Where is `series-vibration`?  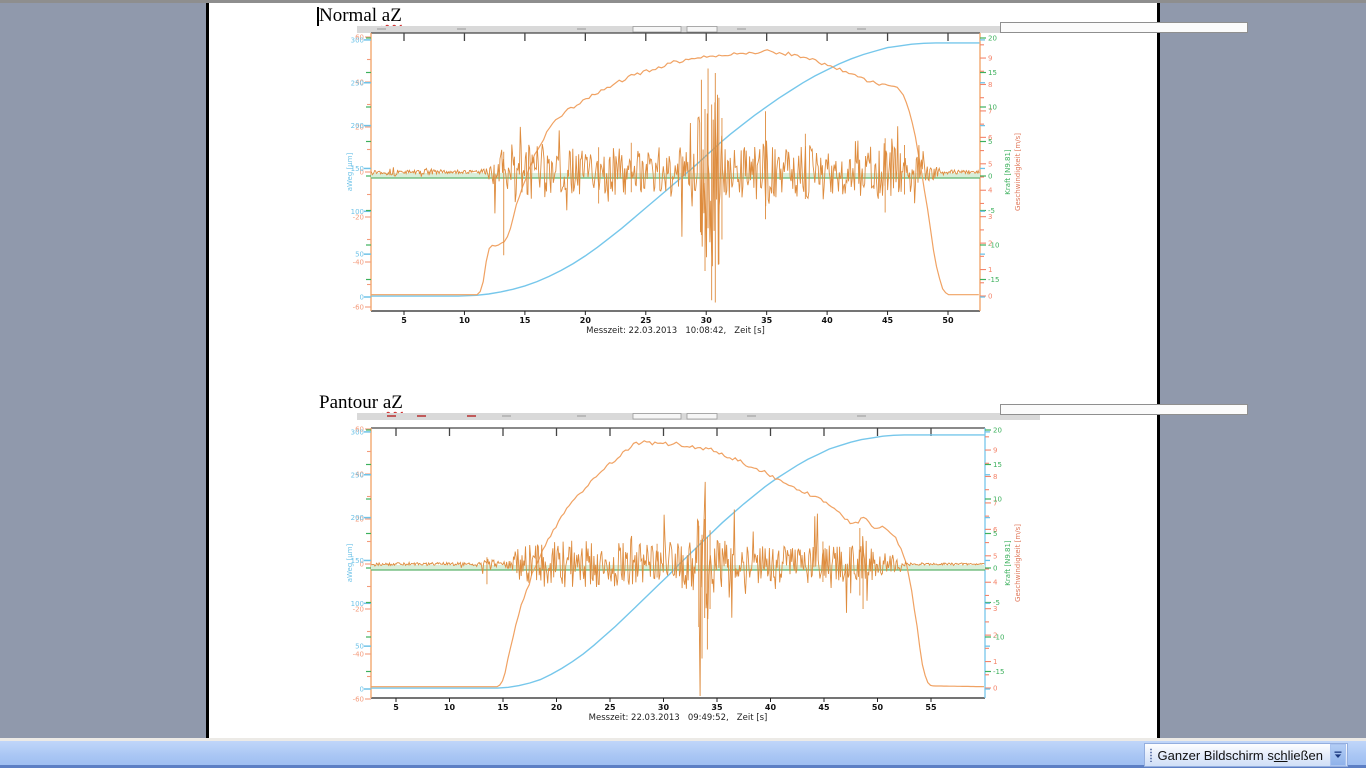 series-vibration is located at coordinates (678, 589).